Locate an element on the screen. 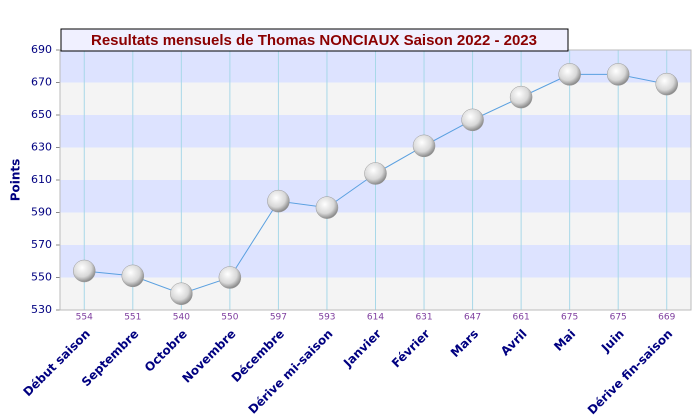 The height and width of the screenshot is (420, 700). data-label: 597 is located at coordinates (278, 318).